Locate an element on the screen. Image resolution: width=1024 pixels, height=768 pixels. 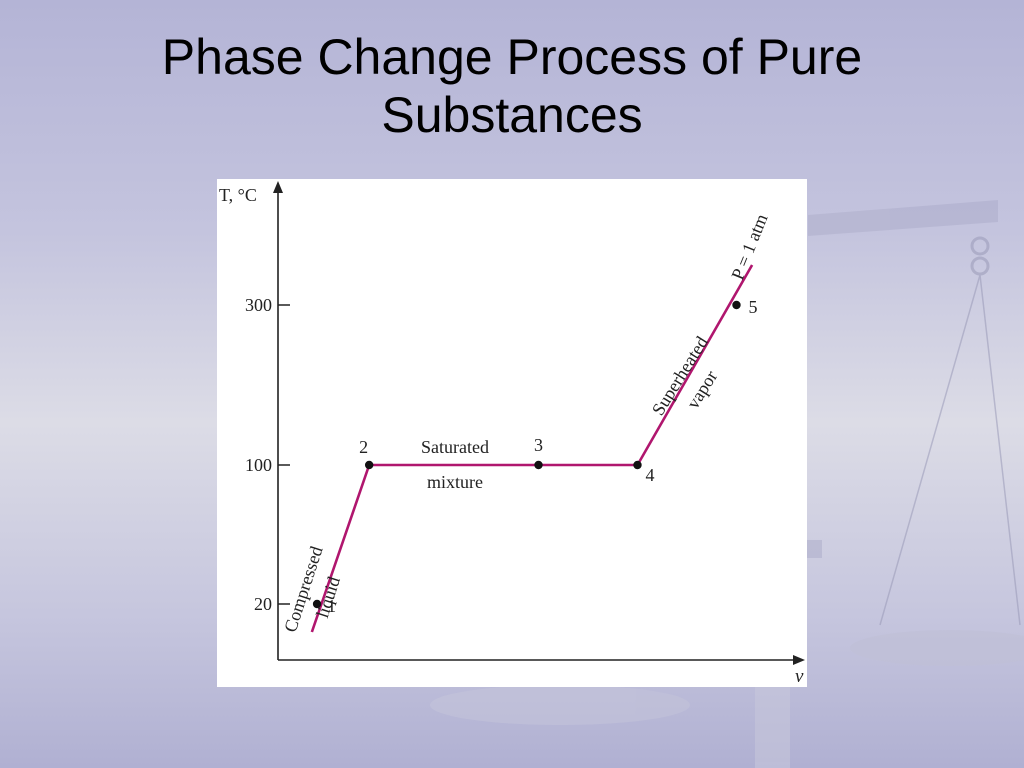
saturated-mixture-annotation: Saturated mixture is located at coordinates (455, 464).